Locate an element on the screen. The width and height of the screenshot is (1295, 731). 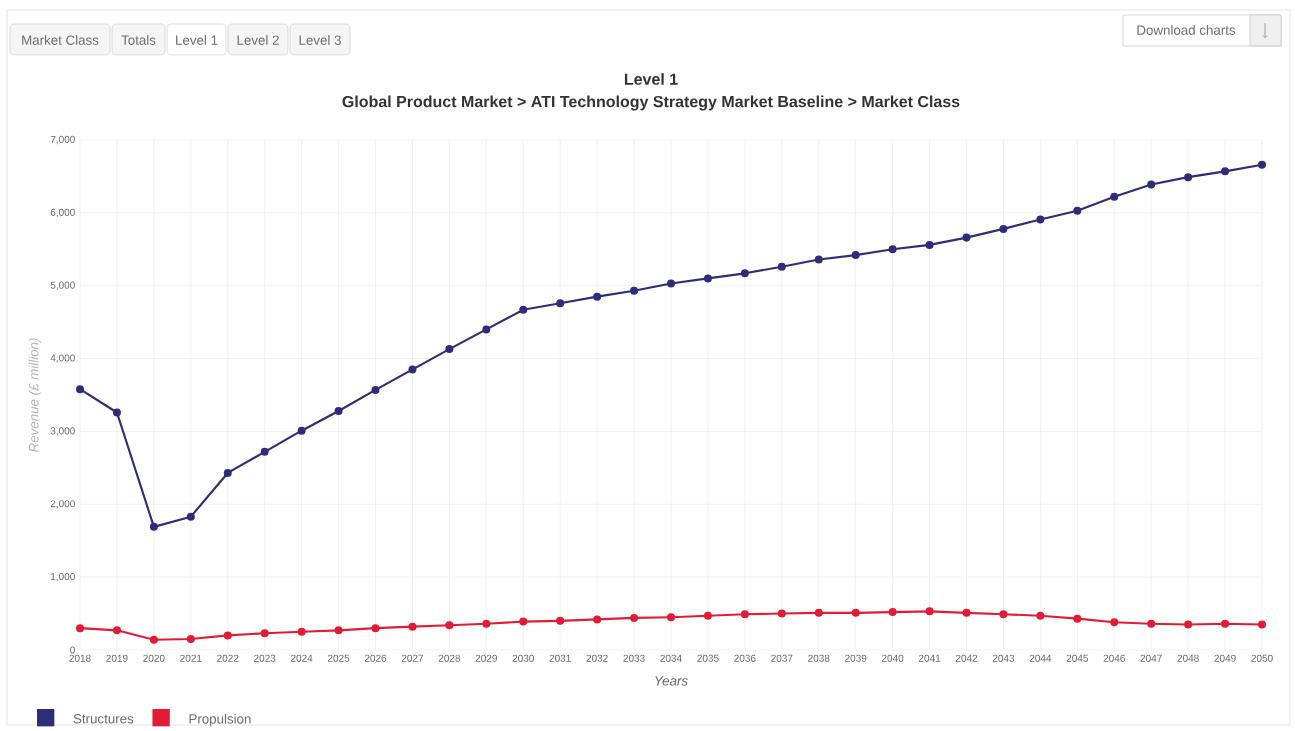
text: Level 3 is located at coordinates (320, 40).